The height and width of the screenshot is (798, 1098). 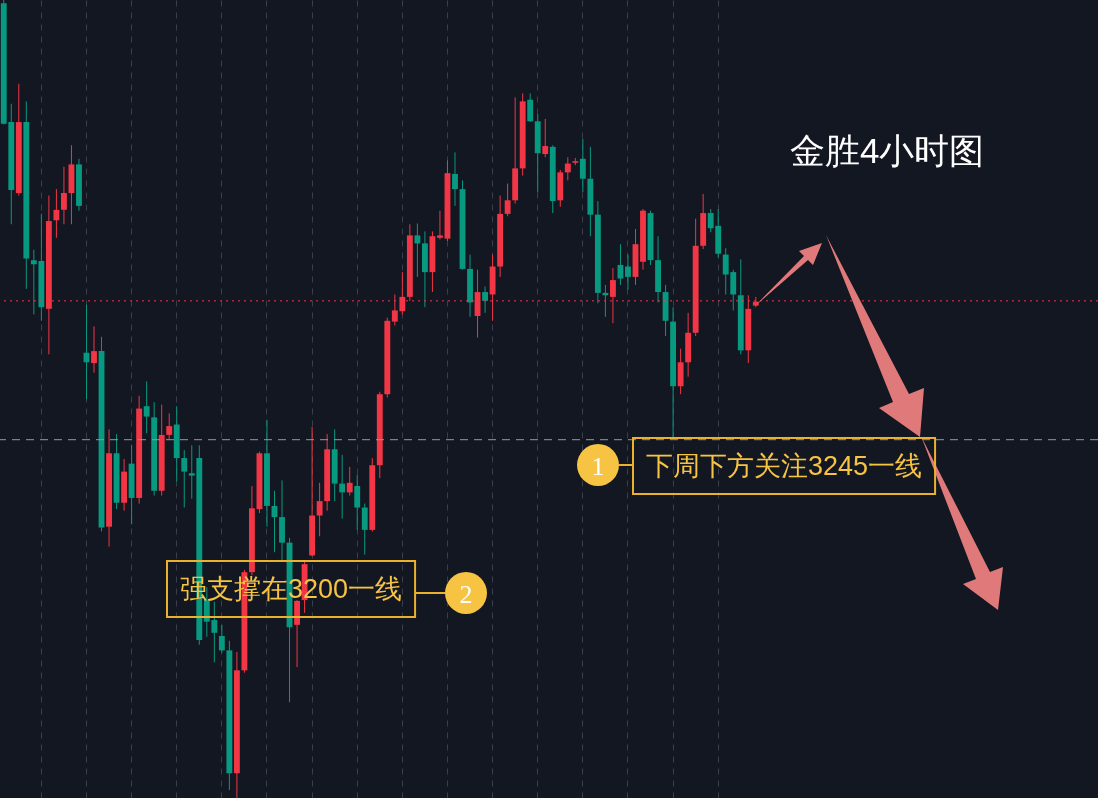 What do you see at coordinates (466, 594) in the screenshot?
I see `annotation: 2` at bounding box center [466, 594].